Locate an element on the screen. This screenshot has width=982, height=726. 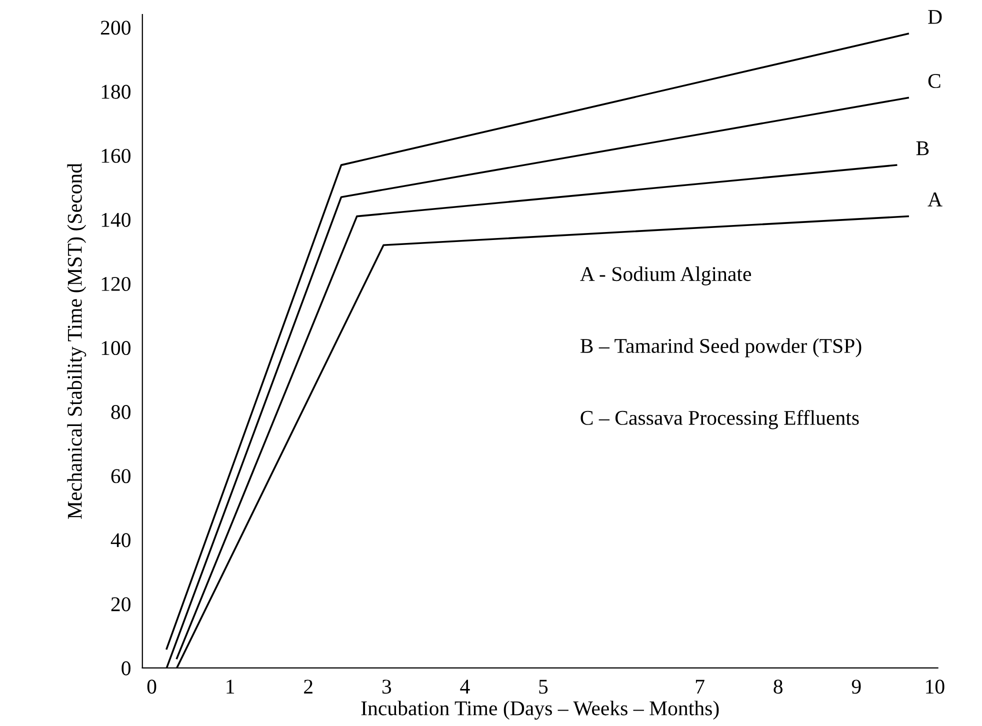
x-tick-label: 9 is located at coordinates (856, 687).